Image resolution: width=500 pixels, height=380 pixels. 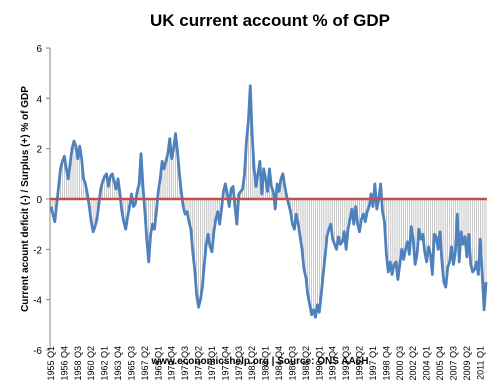 What do you see at coordinates (270, 20) in the screenshot?
I see `chart-title: UK current account % of GDP` at bounding box center [270, 20].